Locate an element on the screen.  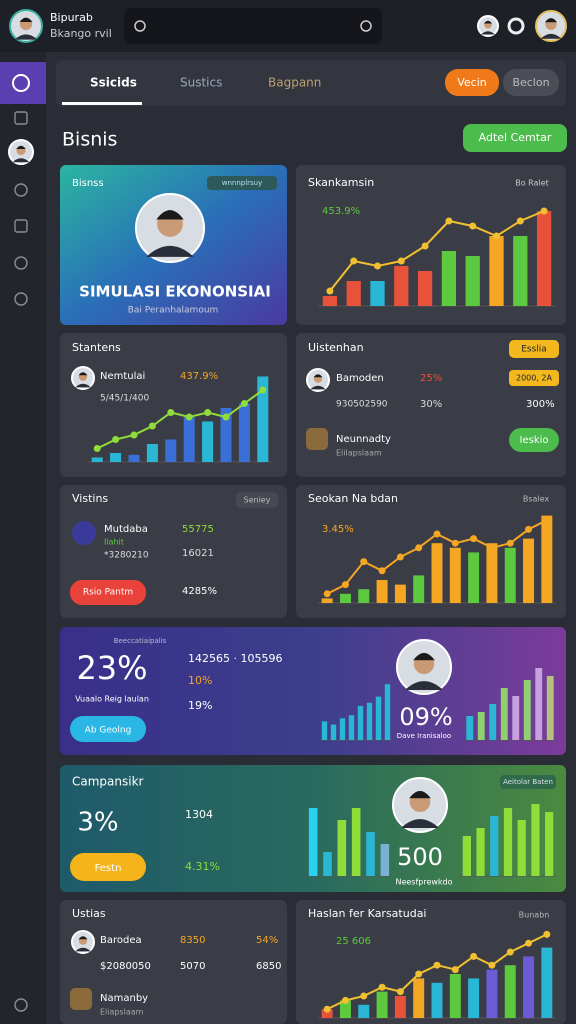
label: SIMULASI EKONONSIAI is located at coordinates (175, 292).